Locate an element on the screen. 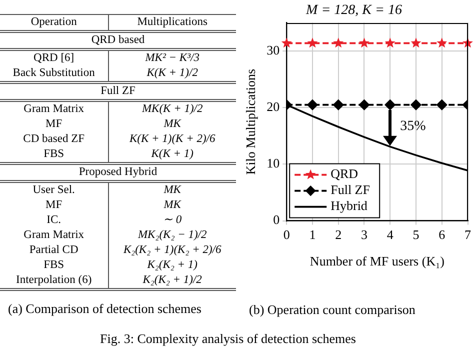 This screenshot has width=474, height=349. legend-label: Hybrid is located at coordinates (349, 206).